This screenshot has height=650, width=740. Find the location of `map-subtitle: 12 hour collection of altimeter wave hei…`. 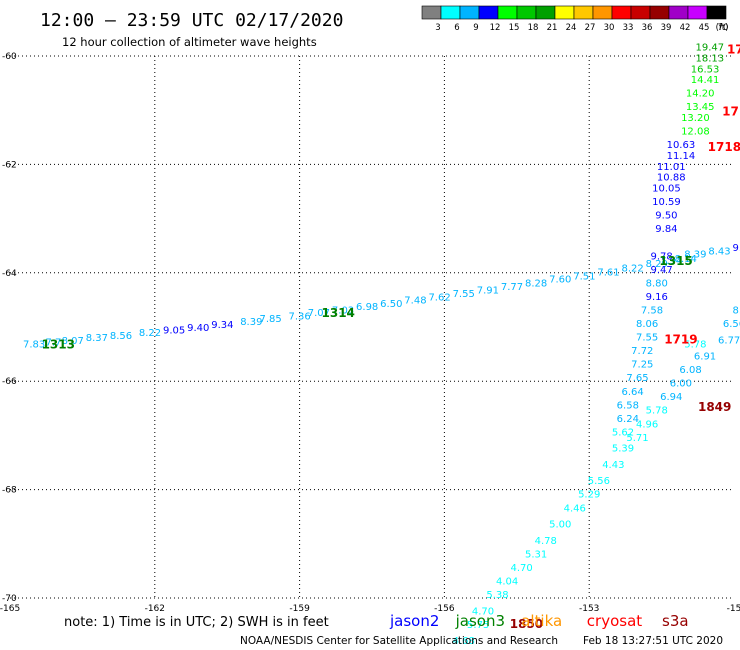

map-subtitle: 12 hour collection of altimeter wave hei… is located at coordinates (189, 42).